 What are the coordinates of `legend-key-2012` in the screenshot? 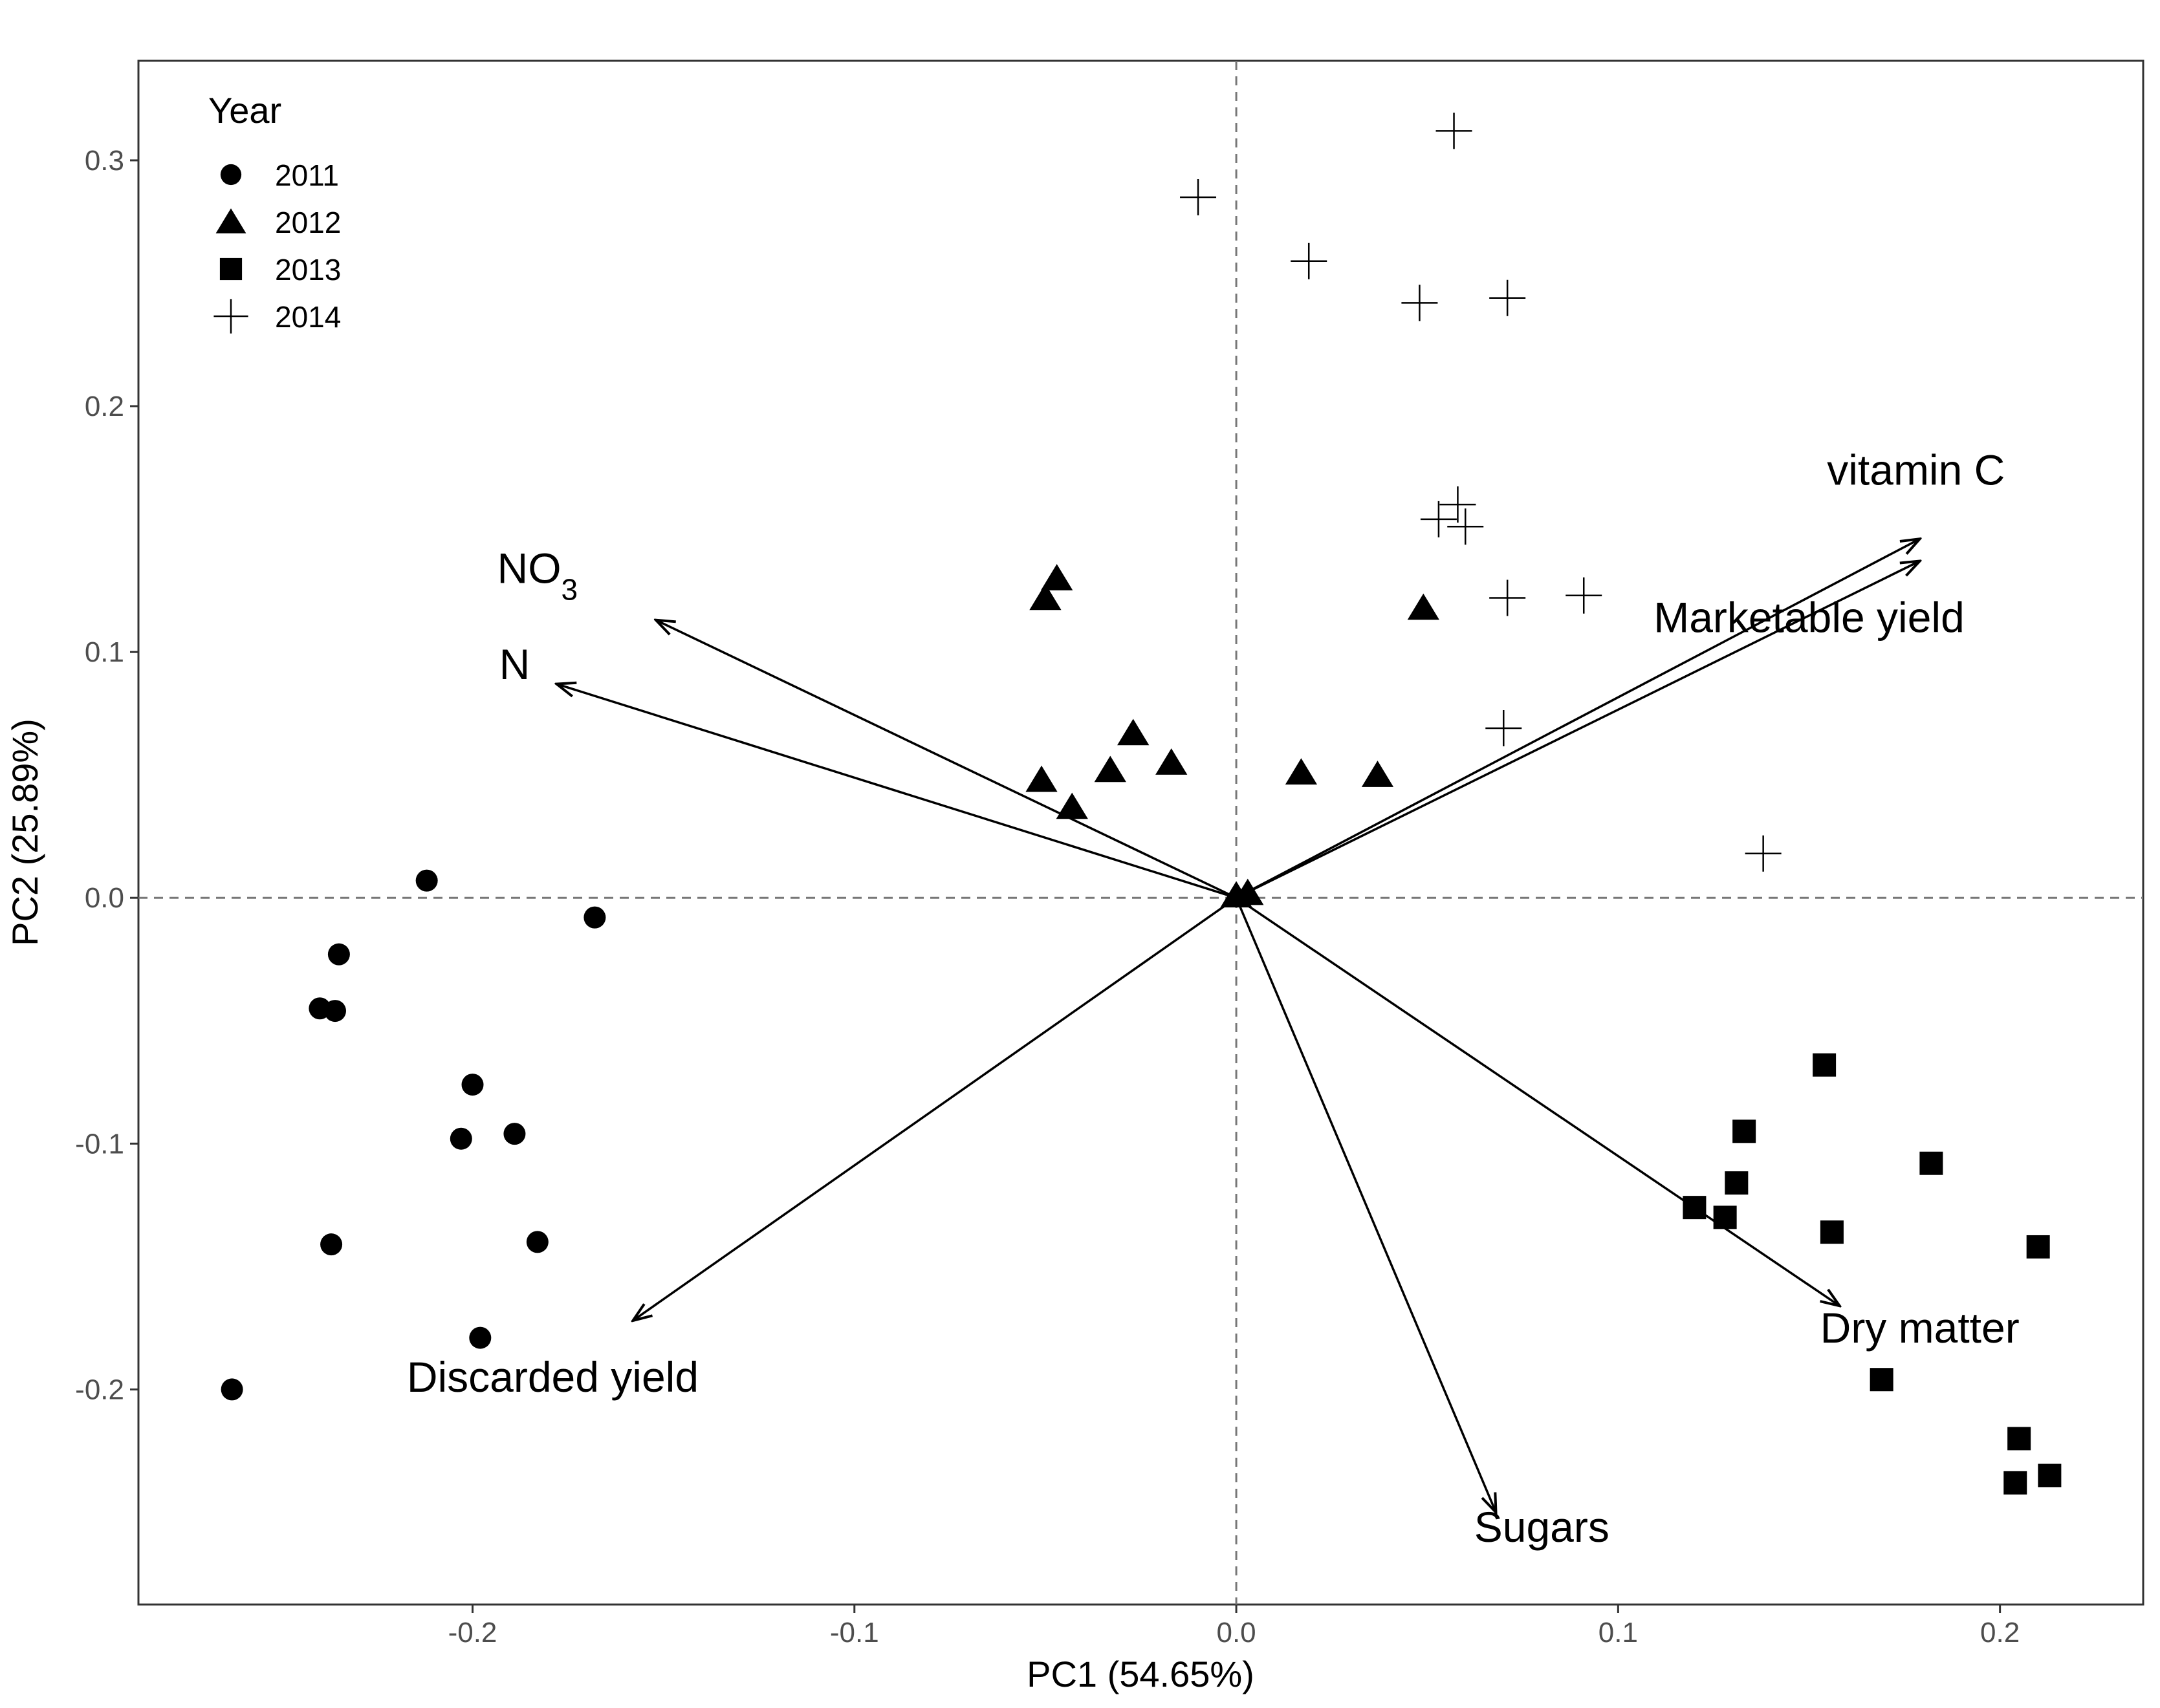 It's located at (230, 220).